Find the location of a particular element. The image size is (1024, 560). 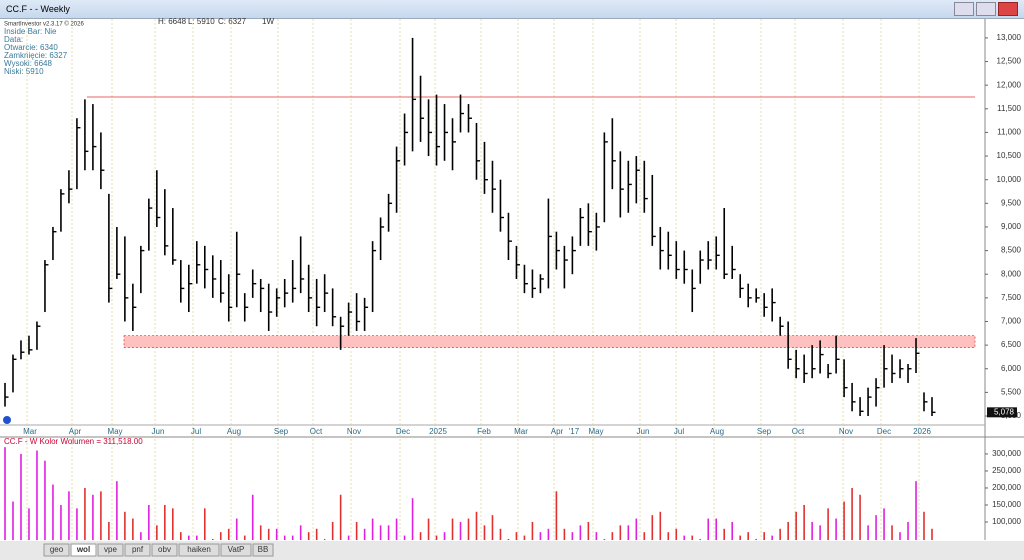

tab-label: wol is located at coordinates (83, 549).